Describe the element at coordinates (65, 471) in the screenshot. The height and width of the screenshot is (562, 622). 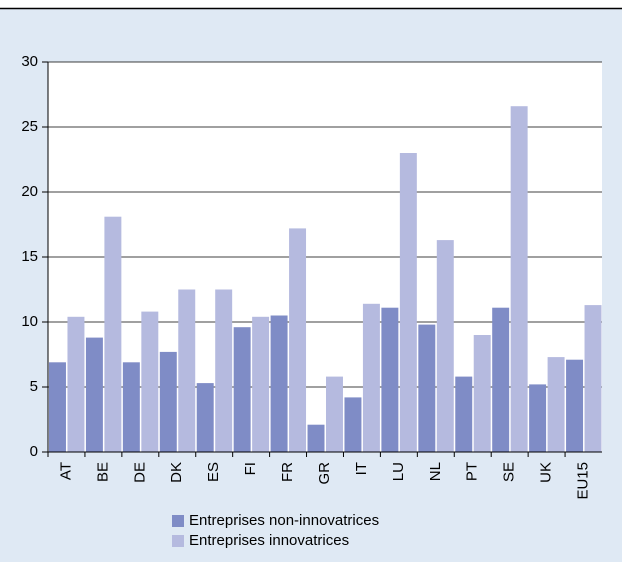
I see `x-tick-label: AT` at that location.